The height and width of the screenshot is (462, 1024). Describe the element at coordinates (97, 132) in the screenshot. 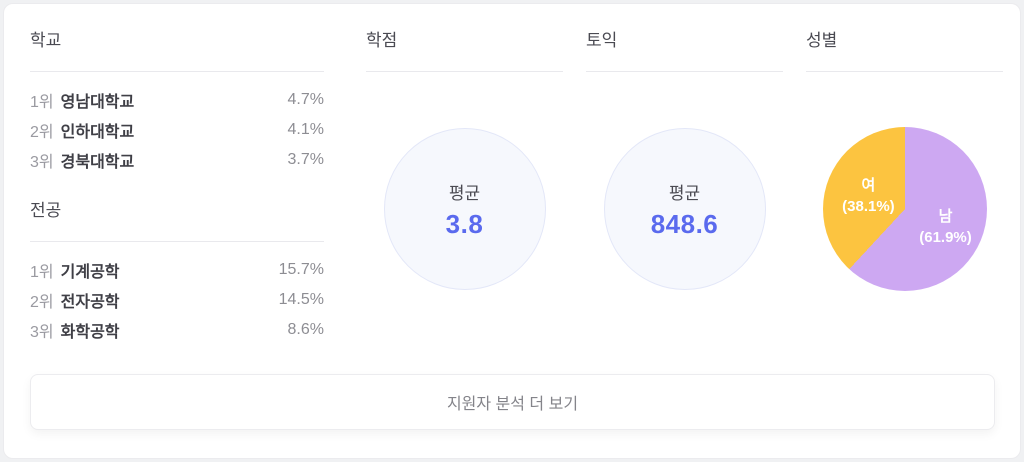

I see `rank-name: 인하대학교` at that location.